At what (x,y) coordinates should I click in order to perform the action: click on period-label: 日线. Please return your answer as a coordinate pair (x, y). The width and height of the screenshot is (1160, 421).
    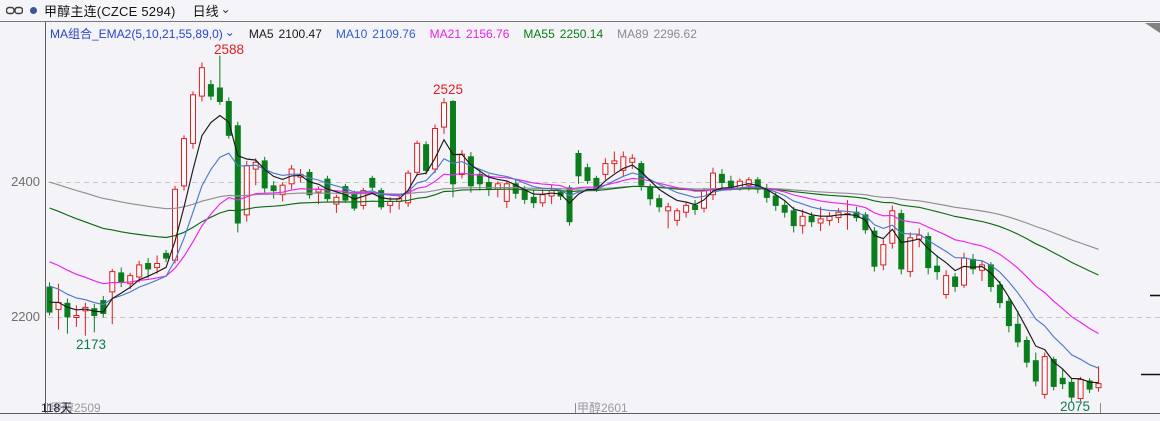
    Looking at the image, I should click on (205, 11).